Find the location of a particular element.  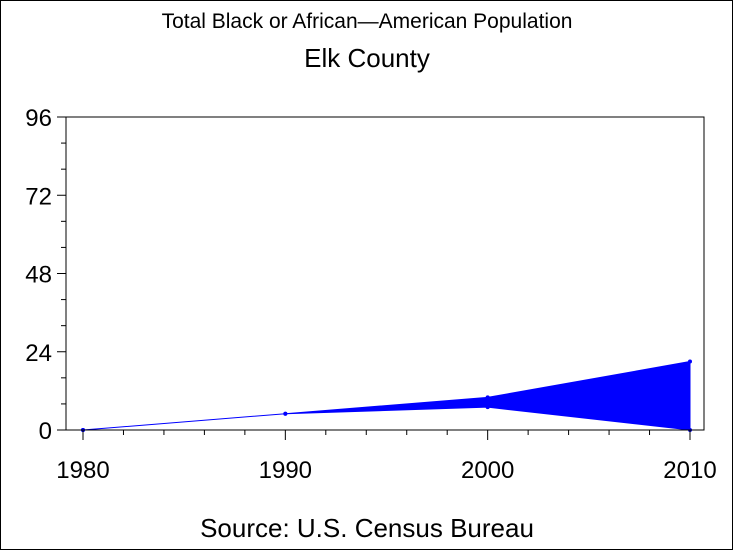

x-tick-label: 2000 is located at coordinates (487, 470).